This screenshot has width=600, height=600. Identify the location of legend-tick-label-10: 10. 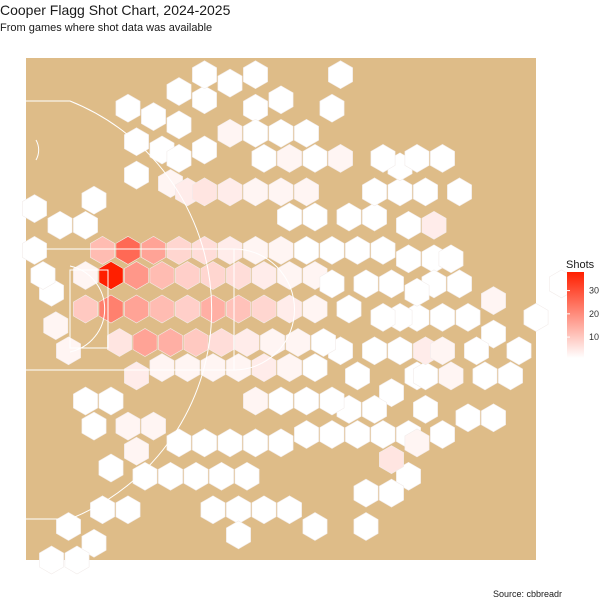
(594, 337).